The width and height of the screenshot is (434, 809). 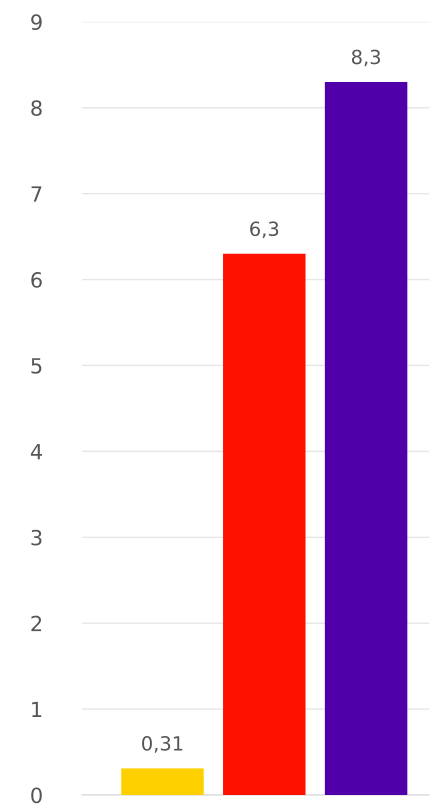 What do you see at coordinates (36, 366) in the screenshot?
I see `y-tick-label: 5` at bounding box center [36, 366].